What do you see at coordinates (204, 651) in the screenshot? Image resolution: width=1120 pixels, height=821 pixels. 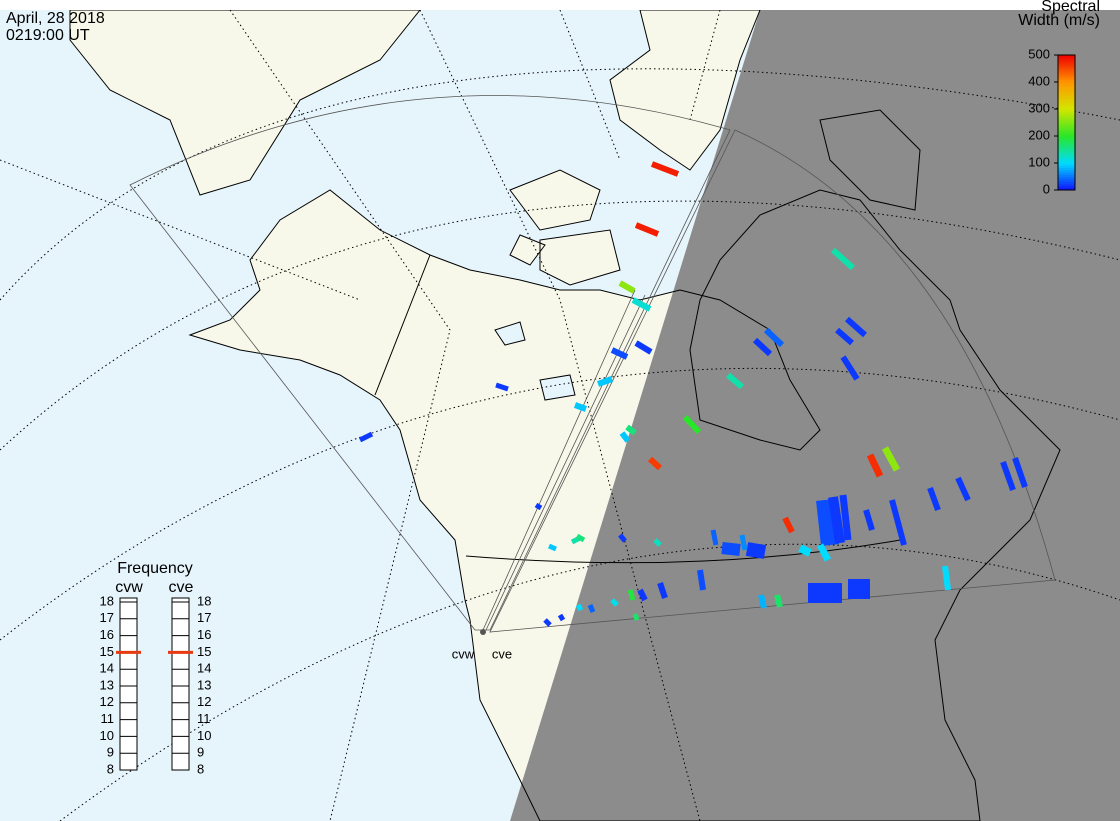 I see `frequency-tick-label: 15` at bounding box center [204, 651].